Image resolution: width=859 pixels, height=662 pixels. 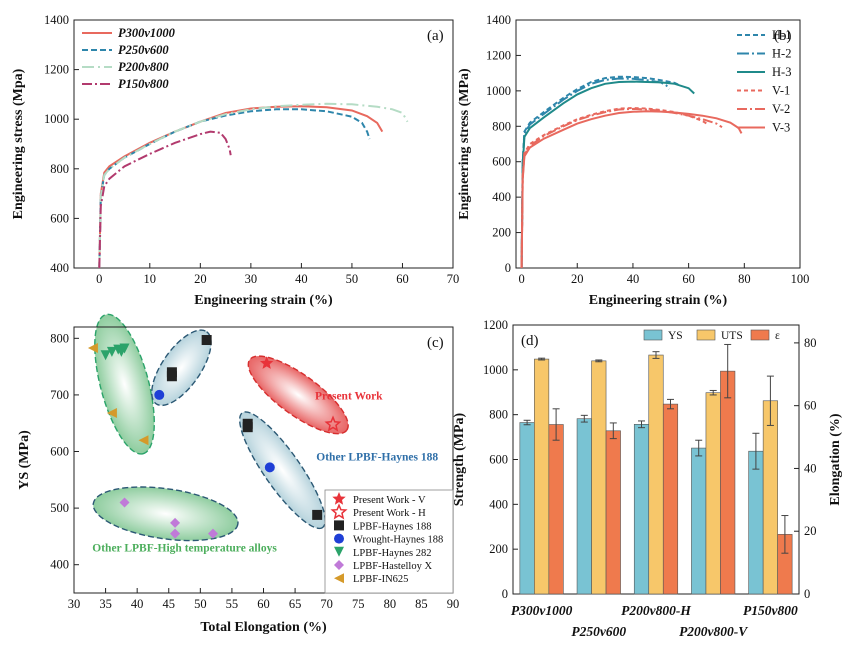 What do you see at coordinates (781, 72) in the screenshot?
I see `legend-label: H-3` at bounding box center [781, 72].